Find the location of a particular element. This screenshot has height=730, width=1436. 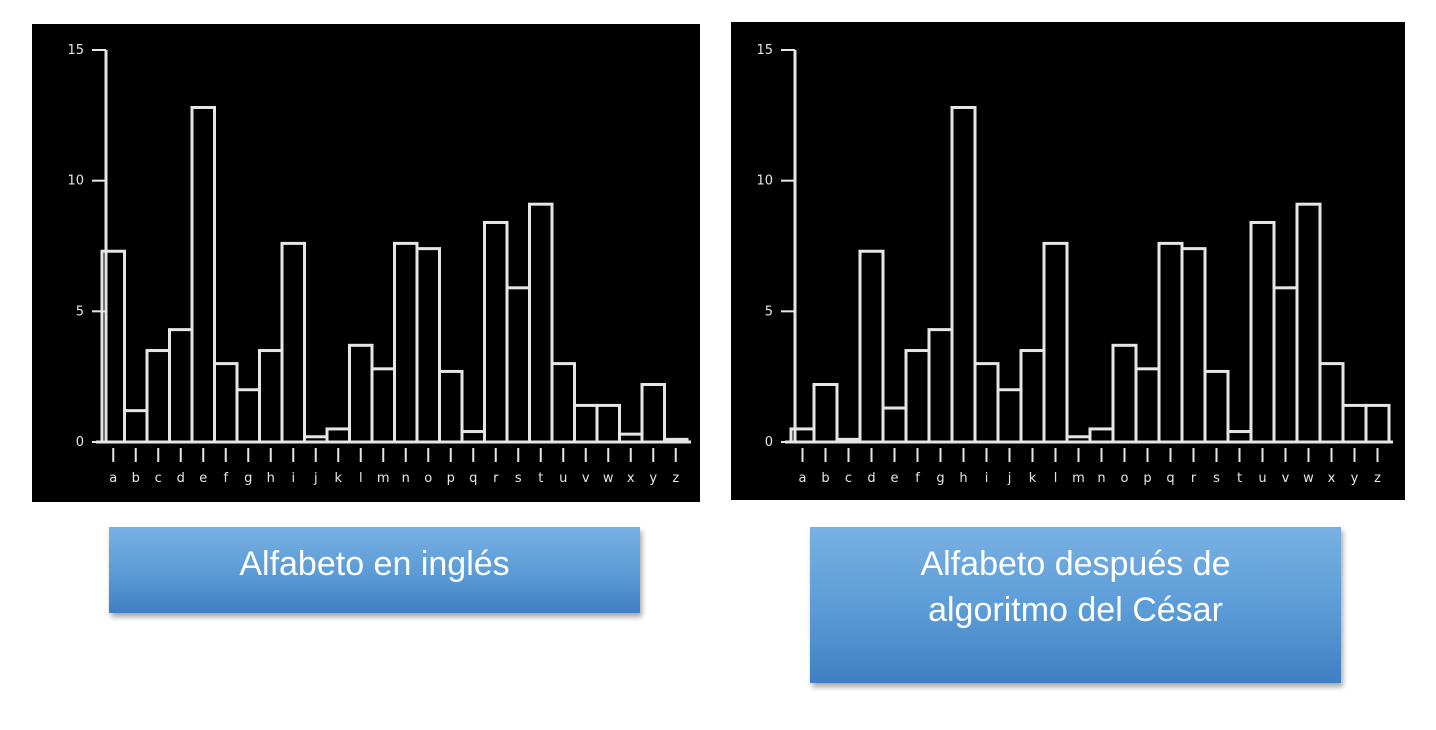

x-tick-label-w: w is located at coordinates (608, 478).